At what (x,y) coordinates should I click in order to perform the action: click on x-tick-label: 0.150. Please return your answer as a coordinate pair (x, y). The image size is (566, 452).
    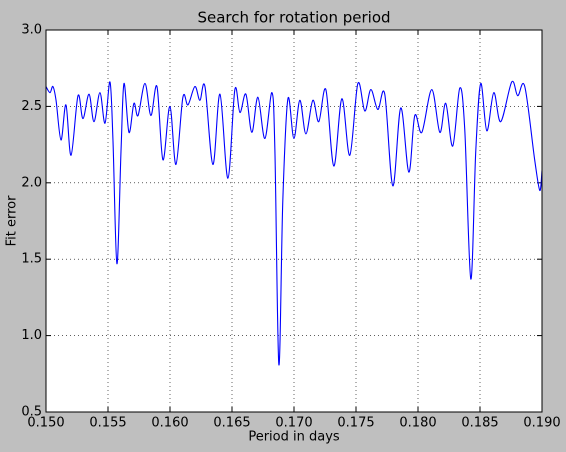
    Looking at the image, I should click on (45, 423).